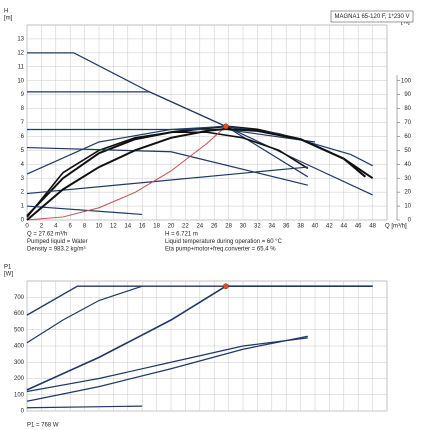 This screenshot has width=430, height=430. I want to click on x-tick-label: 28, so click(228, 227).